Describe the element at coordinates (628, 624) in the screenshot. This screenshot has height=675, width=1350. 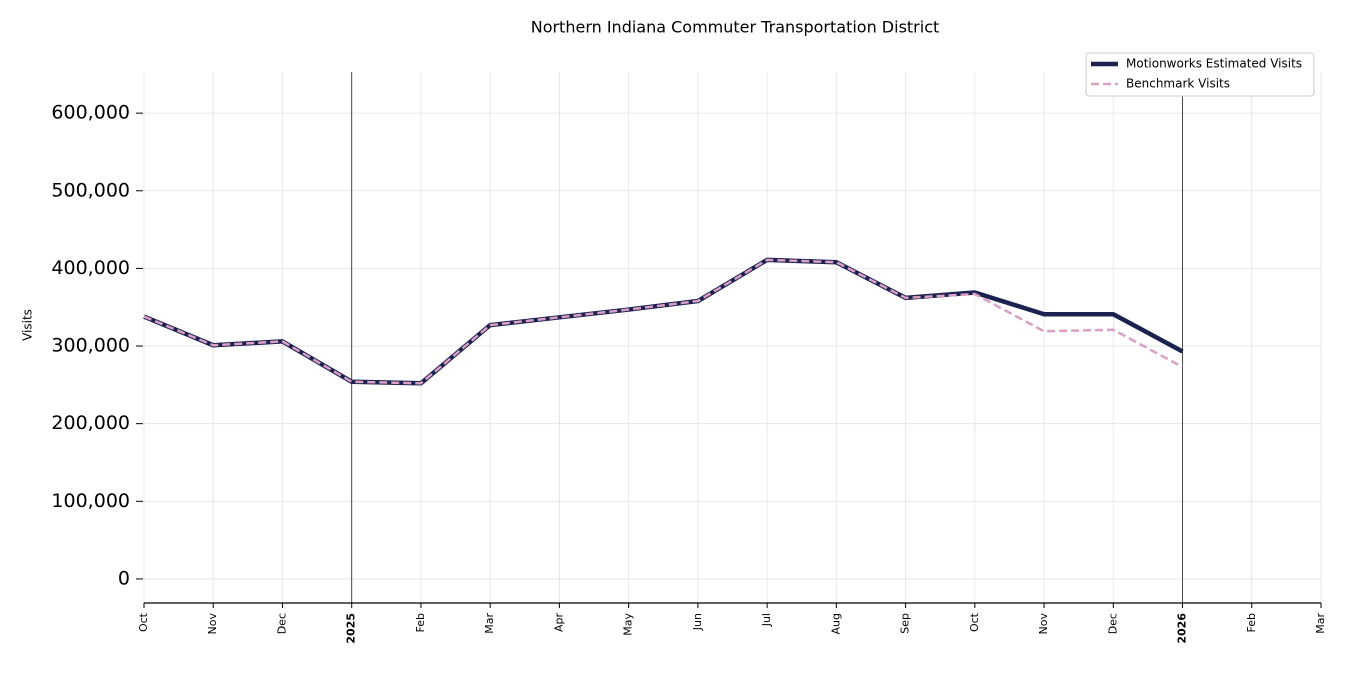
I see `x-tick-label: May` at that location.